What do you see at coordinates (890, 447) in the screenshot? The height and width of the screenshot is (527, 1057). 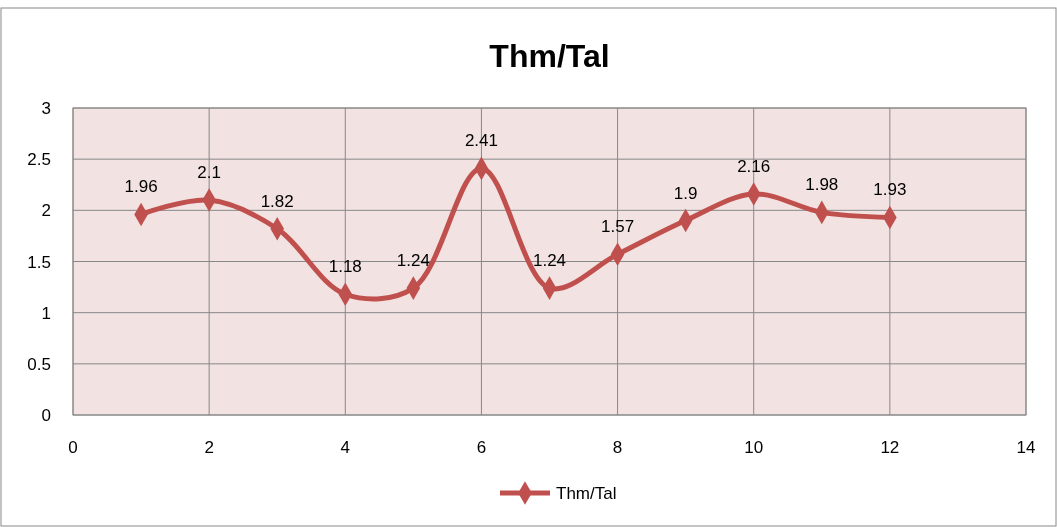 I see `x-tick-label: 12` at bounding box center [890, 447].